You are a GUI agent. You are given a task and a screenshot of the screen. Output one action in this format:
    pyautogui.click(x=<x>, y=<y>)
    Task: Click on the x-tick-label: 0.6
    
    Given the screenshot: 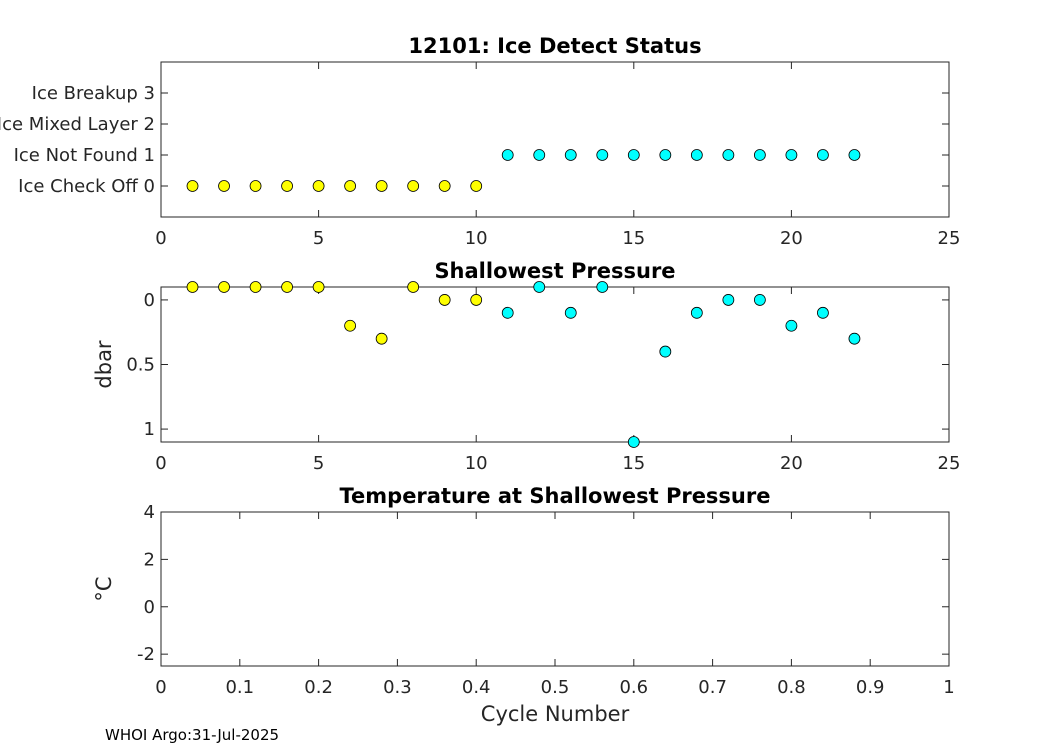 What is the action you would take?
    pyautogui.click(x=633, y=687)
    